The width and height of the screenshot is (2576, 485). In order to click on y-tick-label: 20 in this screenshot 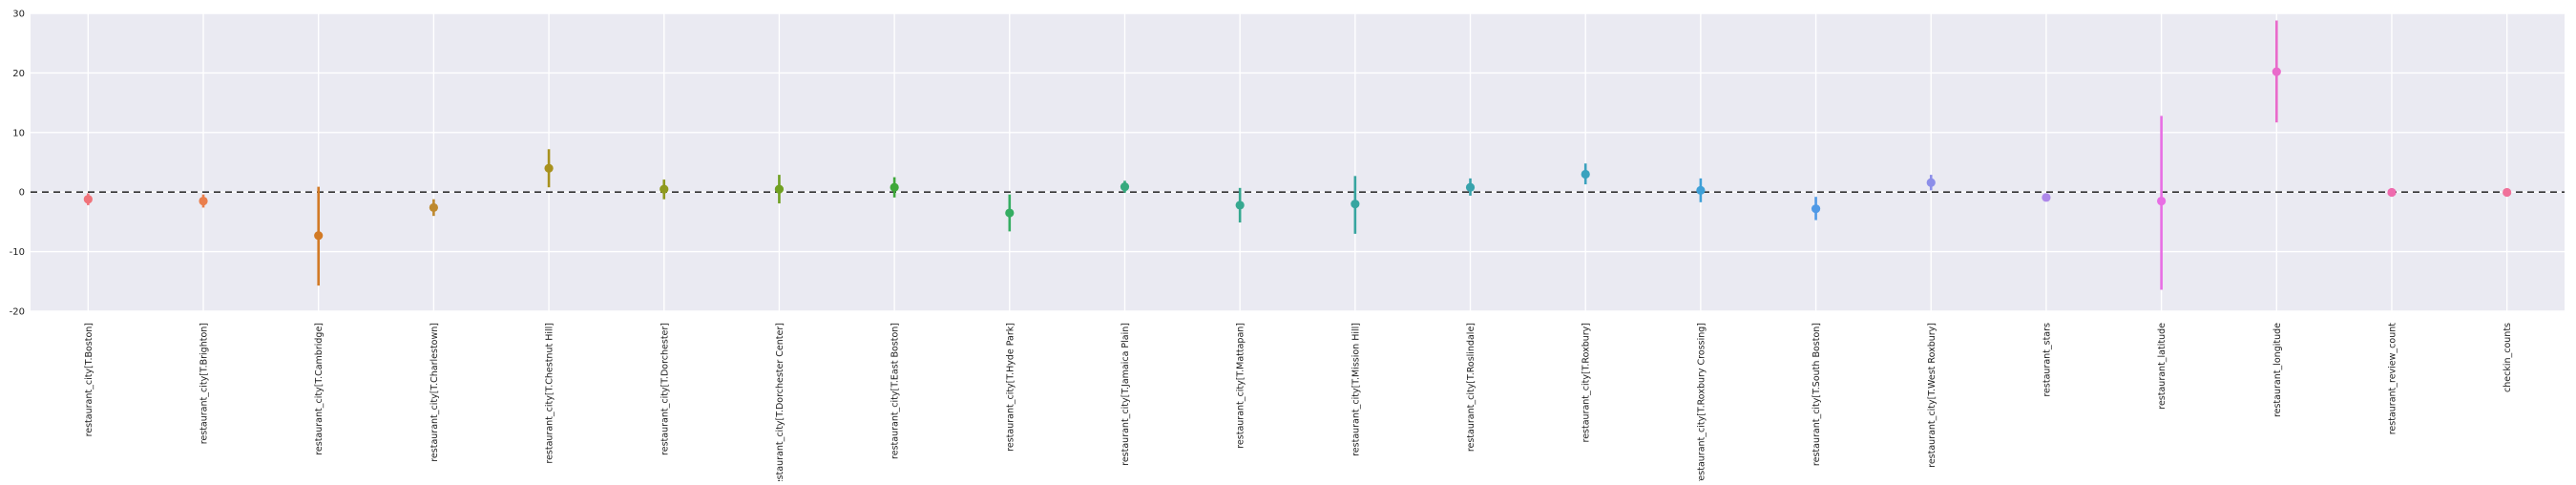, I will do `click(18, 74)`.